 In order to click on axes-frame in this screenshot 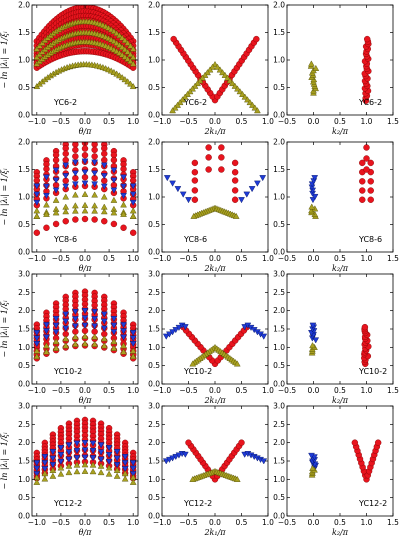, I will do `click(215, 461)`.